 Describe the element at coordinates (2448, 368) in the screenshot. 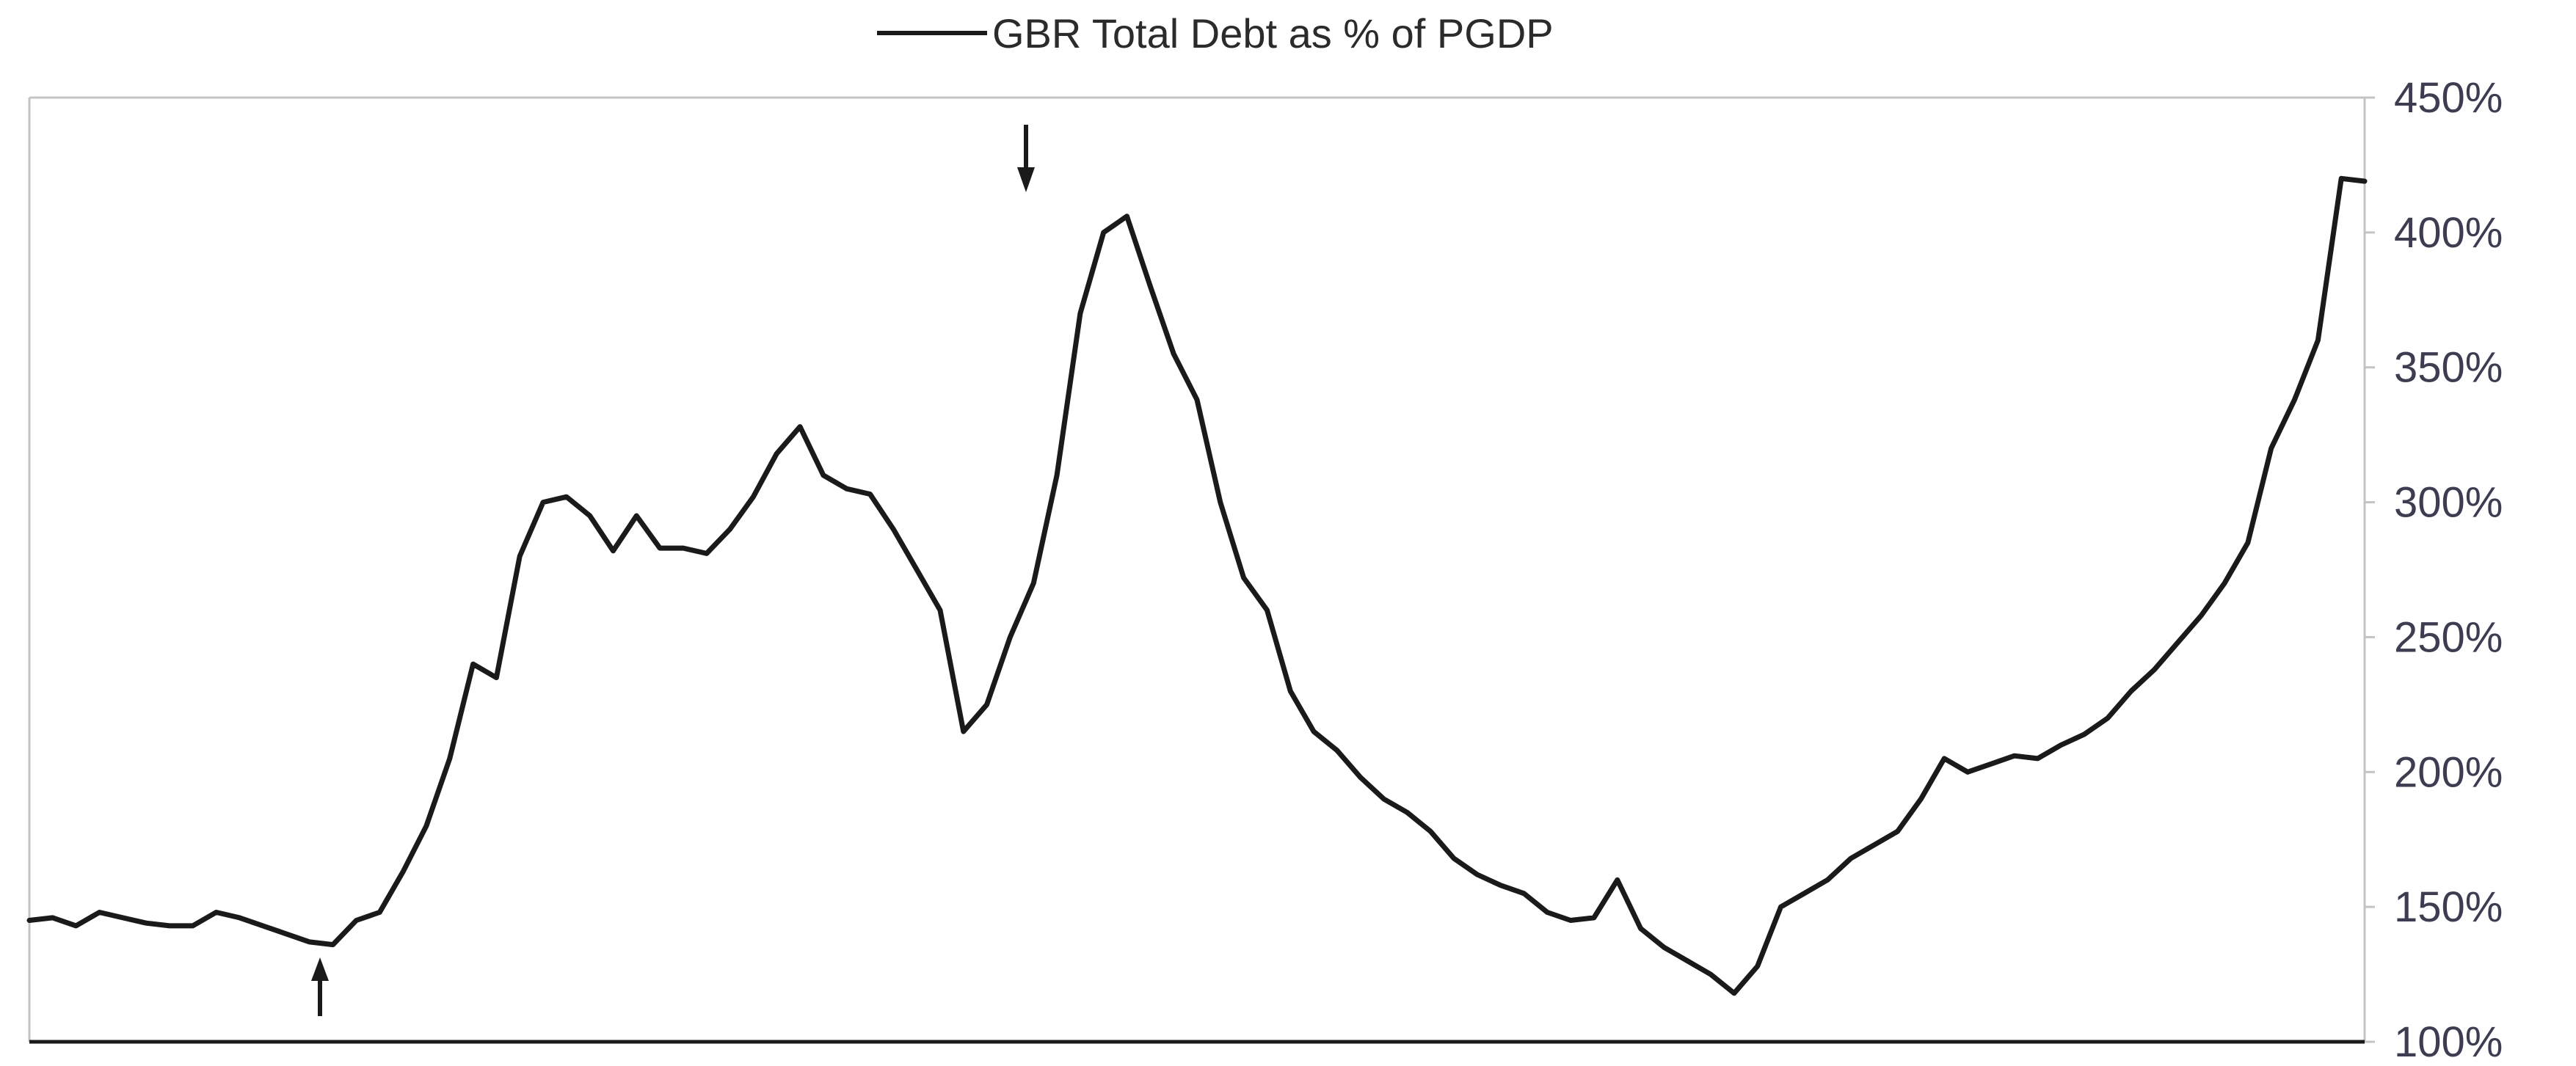

I see `y-tick-label: 350%` at that location.